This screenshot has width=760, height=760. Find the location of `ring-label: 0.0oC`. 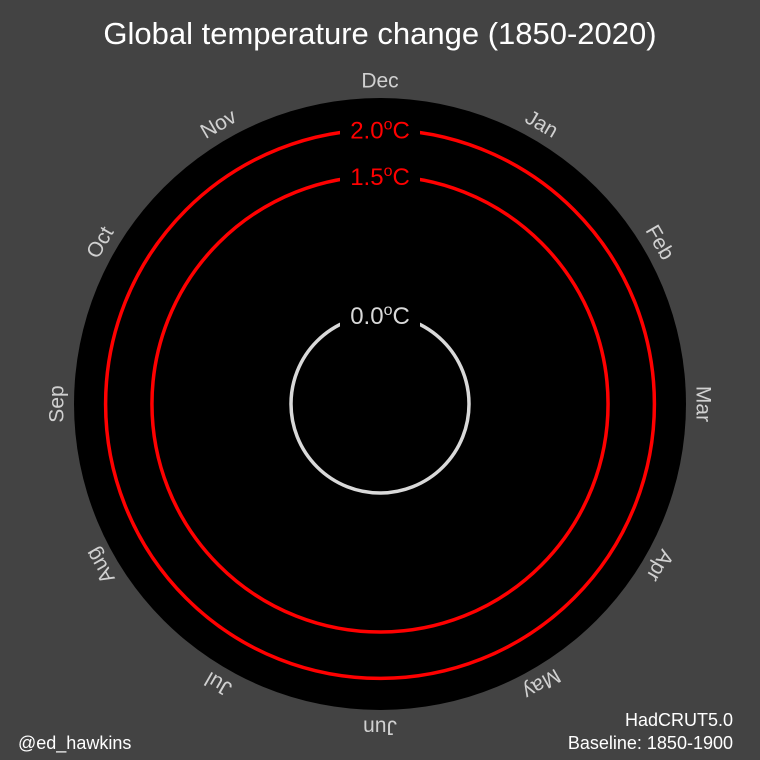

ring-label: 0.0oC is located at coordinates (380, 316).